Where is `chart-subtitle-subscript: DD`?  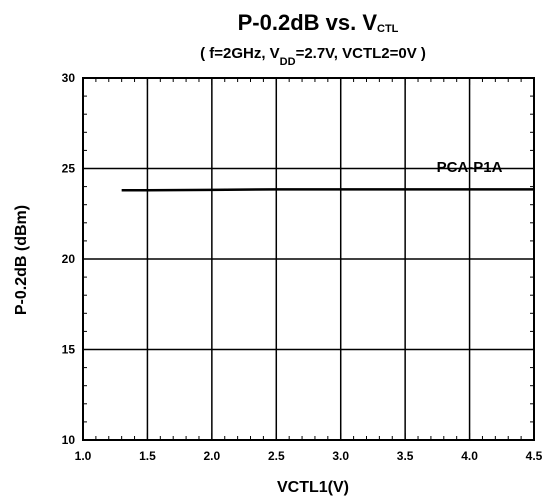
chart-subtitle-subscript: DD is located at coordinates (288, 62).